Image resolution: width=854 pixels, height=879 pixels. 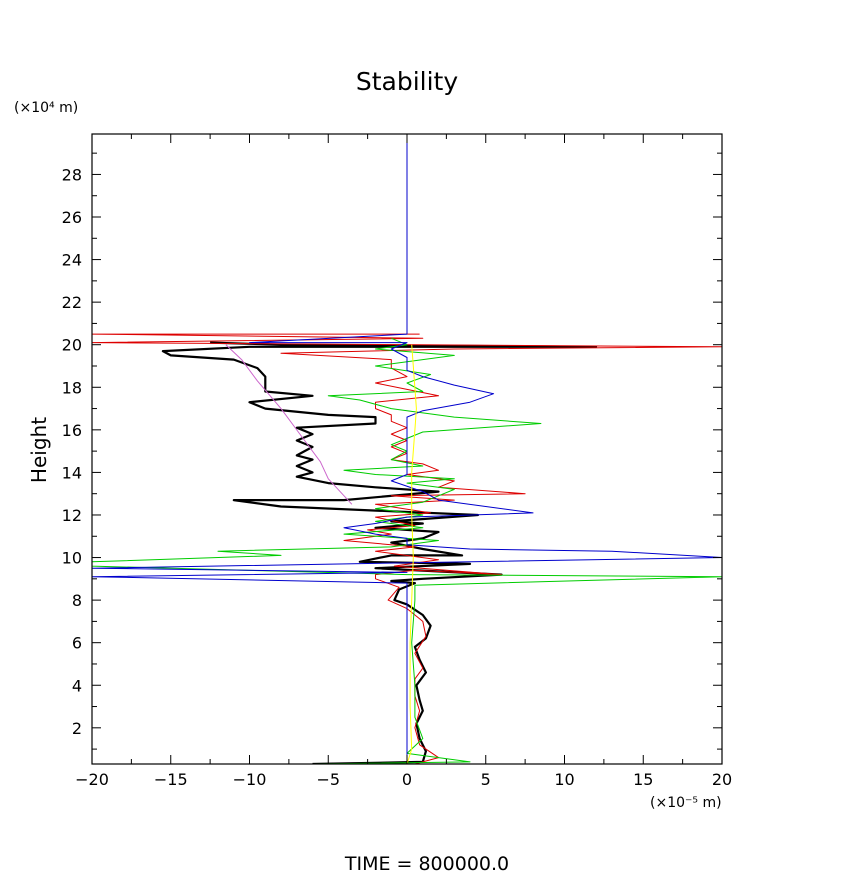 I want to click on x-tick-label: −5, so click(x=328, y=779).